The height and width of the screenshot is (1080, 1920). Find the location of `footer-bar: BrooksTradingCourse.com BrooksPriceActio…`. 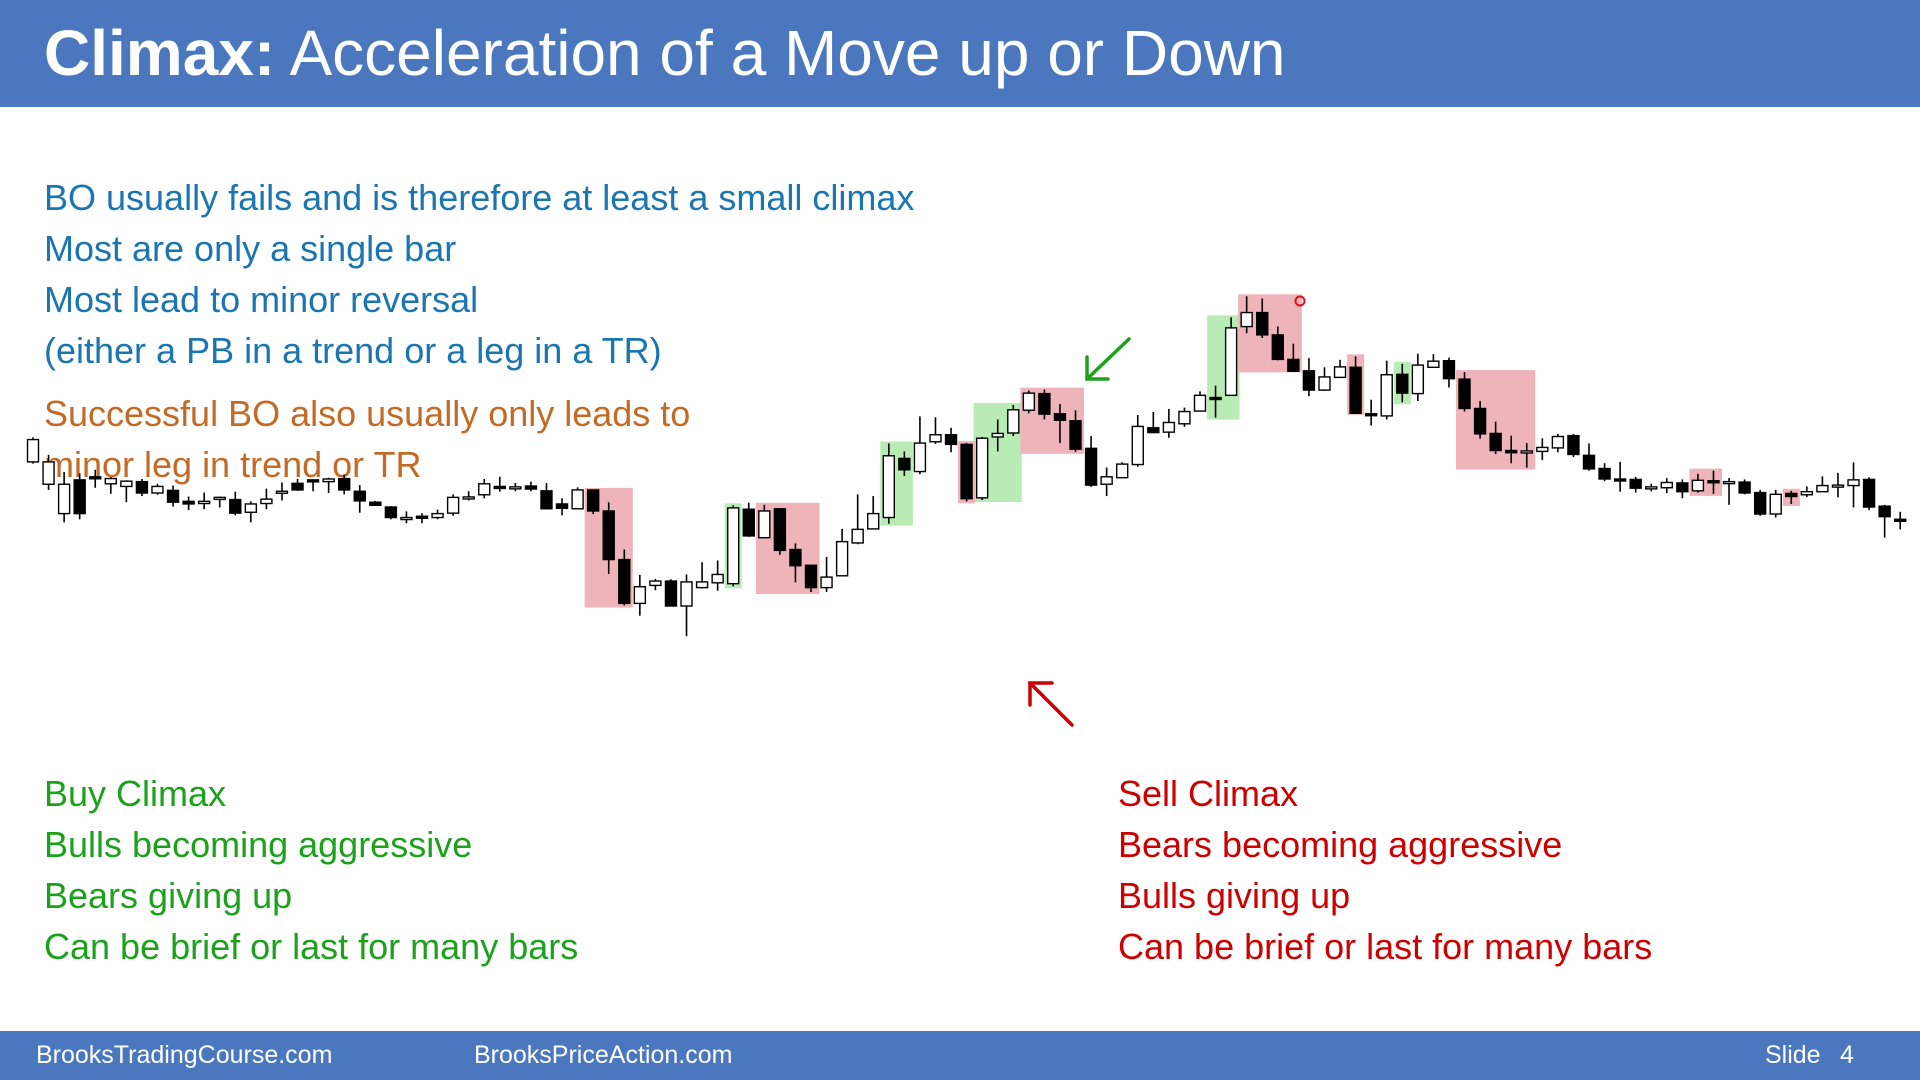

footer-bar: BrooksTradingCourse.com BrooksPriceActio… is located at coordinates (960, 1055).